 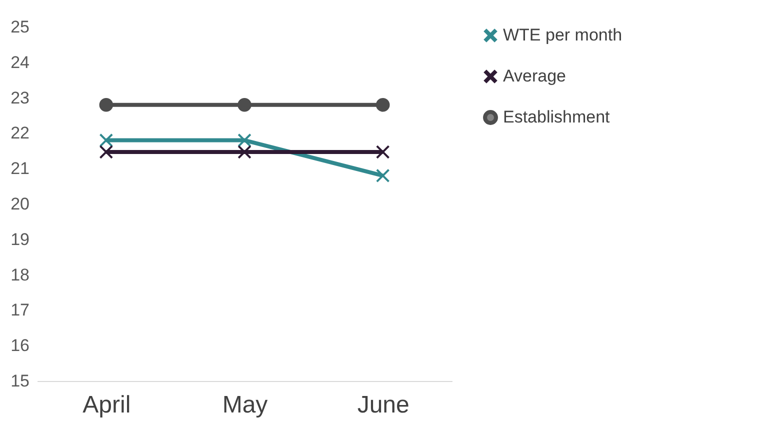 What do you see at coordinates (20, 27) in the screenshot?
I see `y-tick-label: 25` at bounding box center [20, 27].